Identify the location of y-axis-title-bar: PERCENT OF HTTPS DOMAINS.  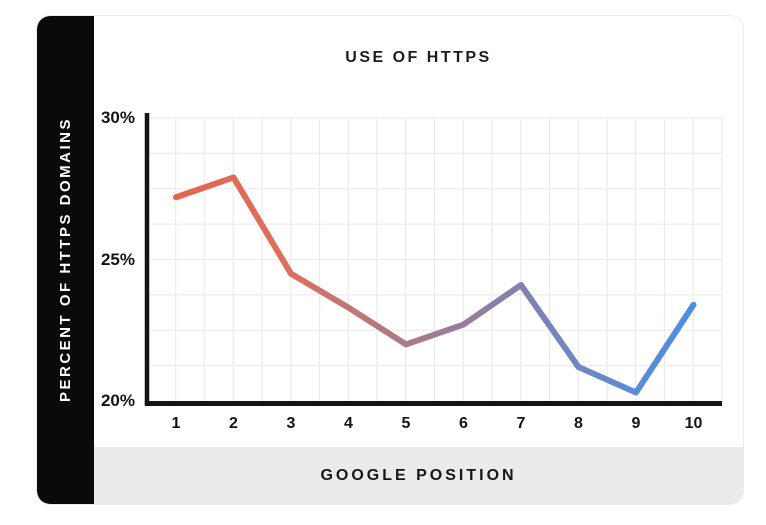
(65, 260).